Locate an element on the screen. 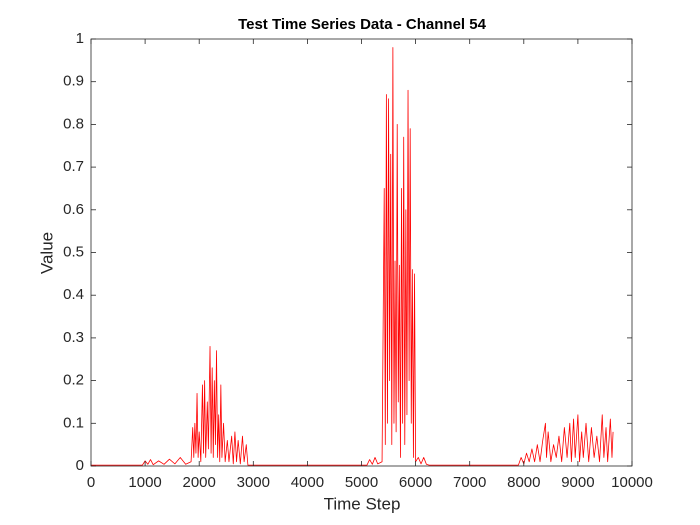 This screenshot has width=700, height=525. x-tick-label: 5000 is located at coordinates (361, 482).